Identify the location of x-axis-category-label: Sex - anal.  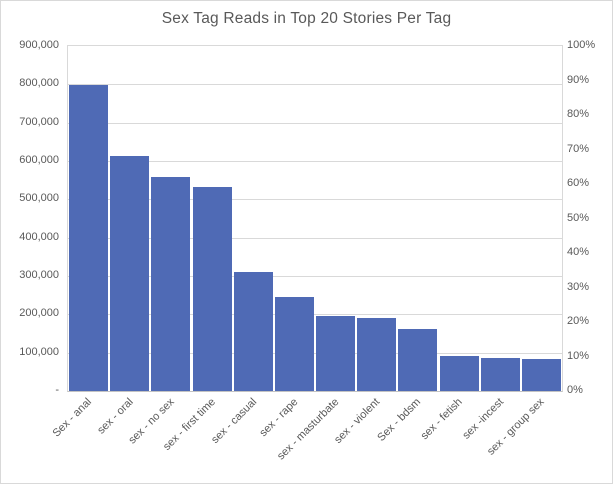
(72, 418).